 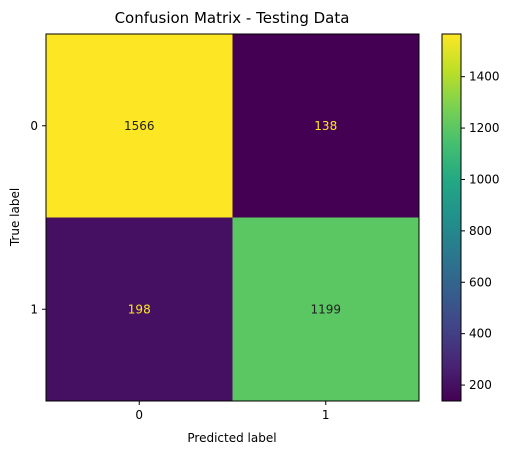 What do you see at coordinates (34, 309) in the screenshot?
I see `y-tick-label: 1` at bounding box center [34, 309].